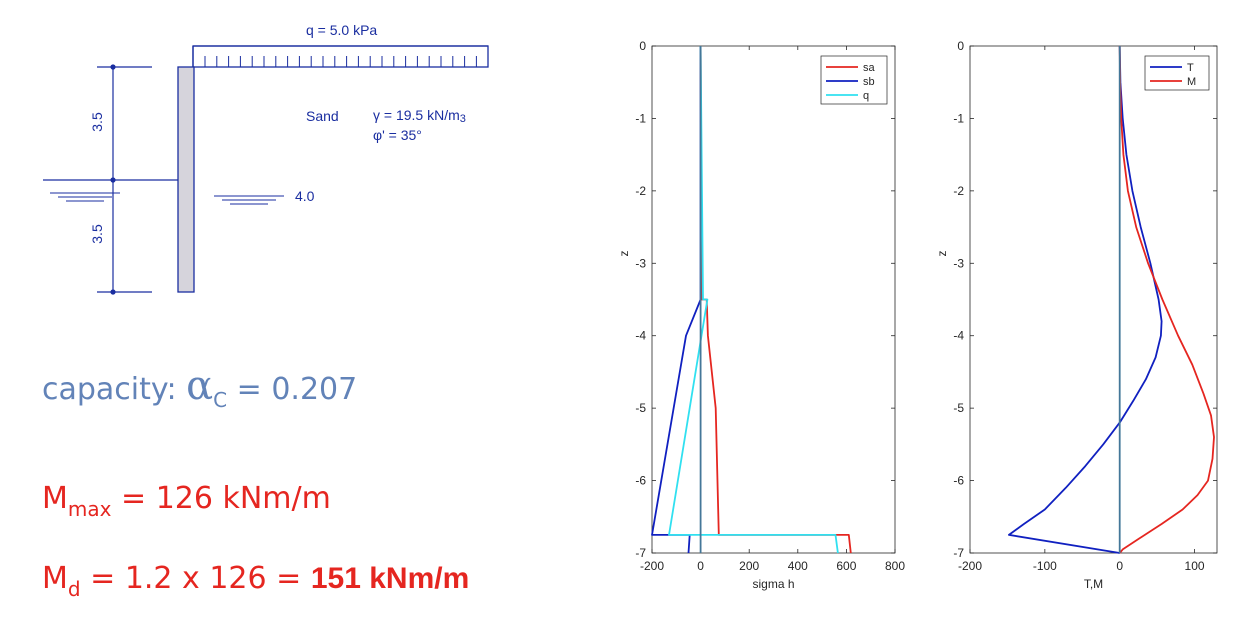  I want to click on series-line-sa, so click(775, 299).